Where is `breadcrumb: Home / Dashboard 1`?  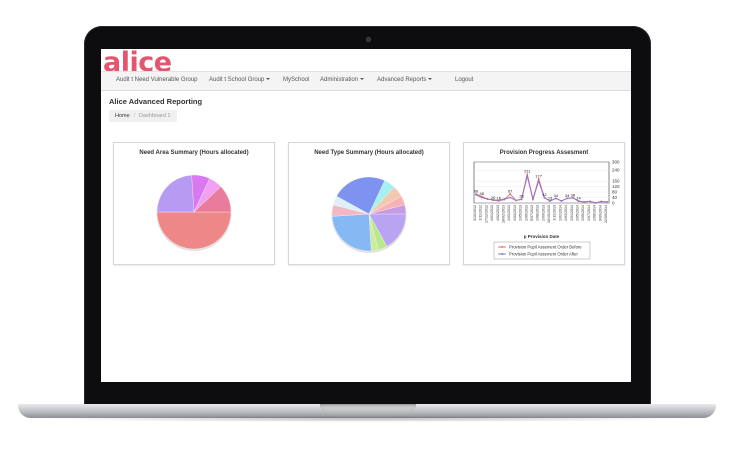 breadcrumb: Home / Dashboard 1 is located at coordinates (143, 116).